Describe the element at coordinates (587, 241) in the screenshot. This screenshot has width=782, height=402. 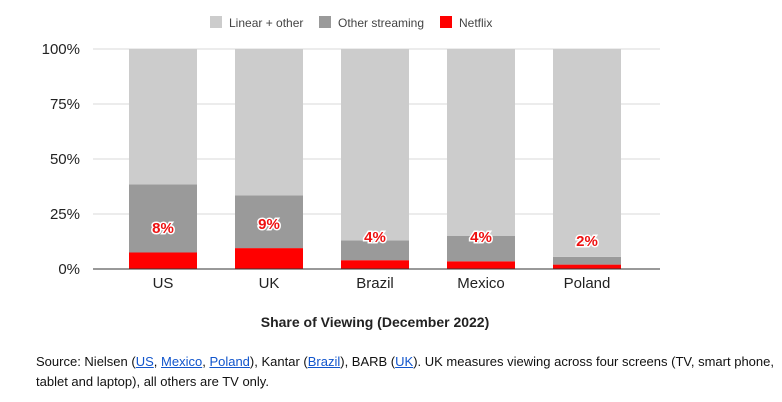
I see `data-label: 2%` at that location.